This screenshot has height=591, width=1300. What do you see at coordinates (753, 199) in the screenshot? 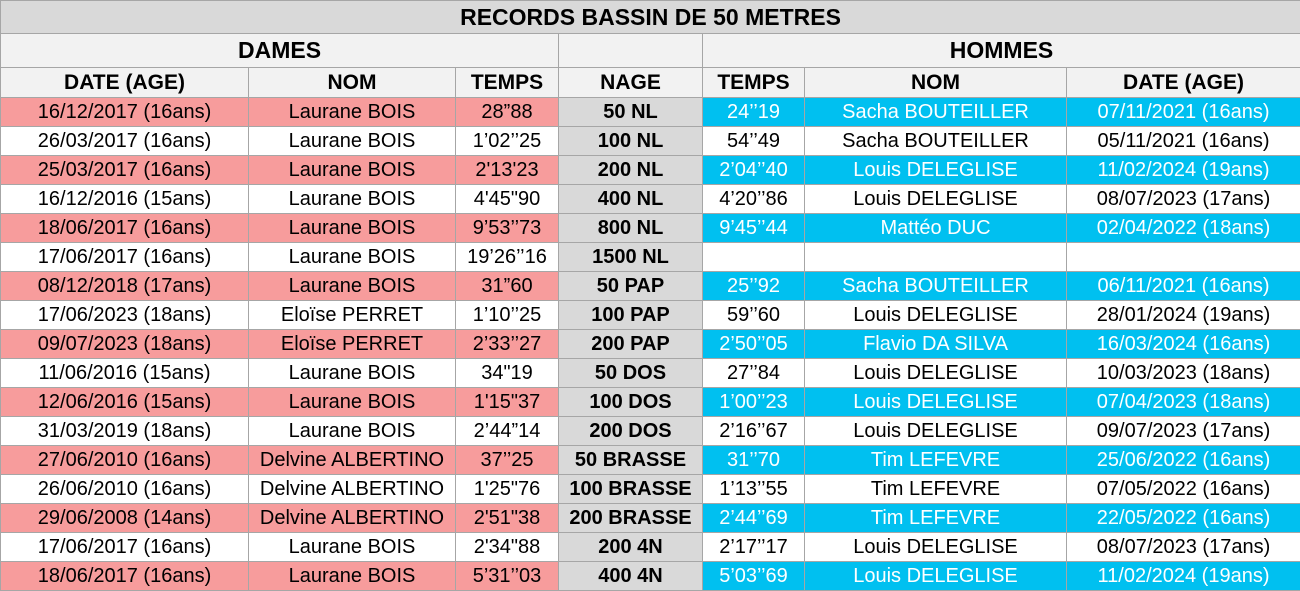
I see `hommes-time: 4’20’’86` at bounding box center [753, 199].